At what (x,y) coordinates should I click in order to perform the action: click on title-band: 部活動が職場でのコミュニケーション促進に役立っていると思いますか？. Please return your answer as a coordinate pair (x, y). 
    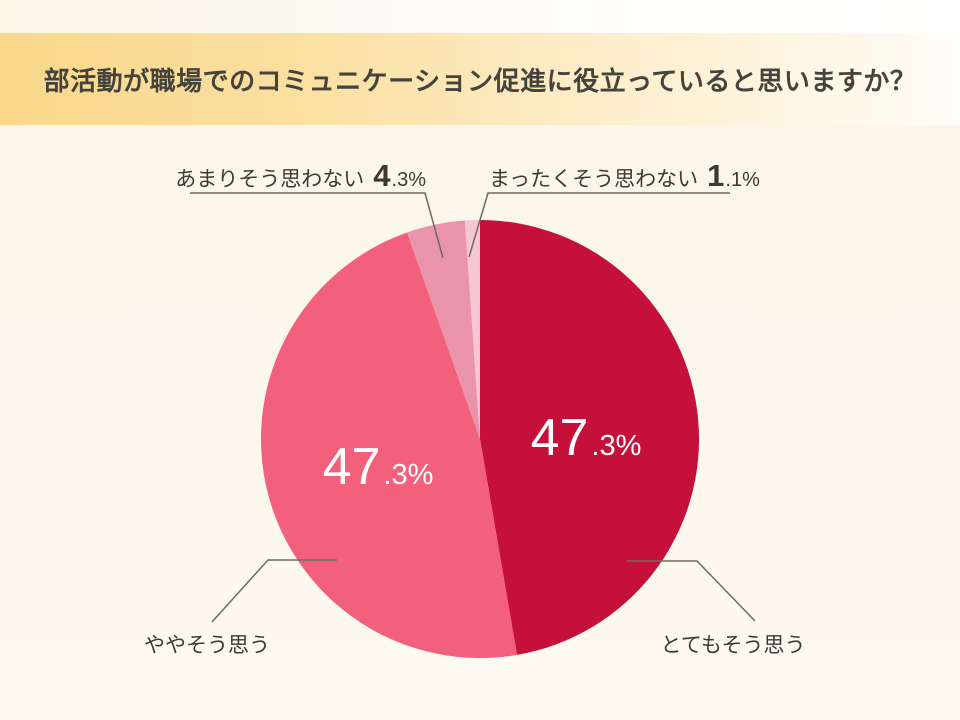
    Looking at the image, I should click on (480, 79).